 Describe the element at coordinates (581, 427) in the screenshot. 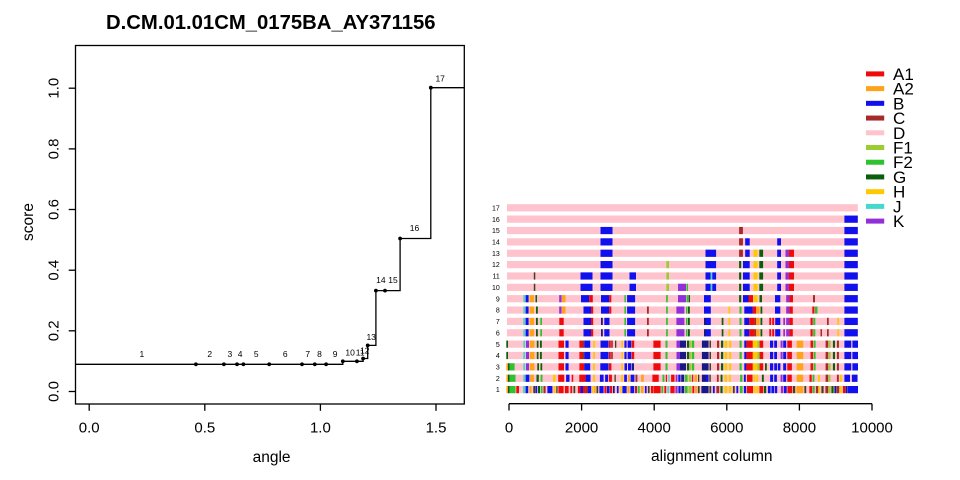

I see `svg-text: 2000` at that location.